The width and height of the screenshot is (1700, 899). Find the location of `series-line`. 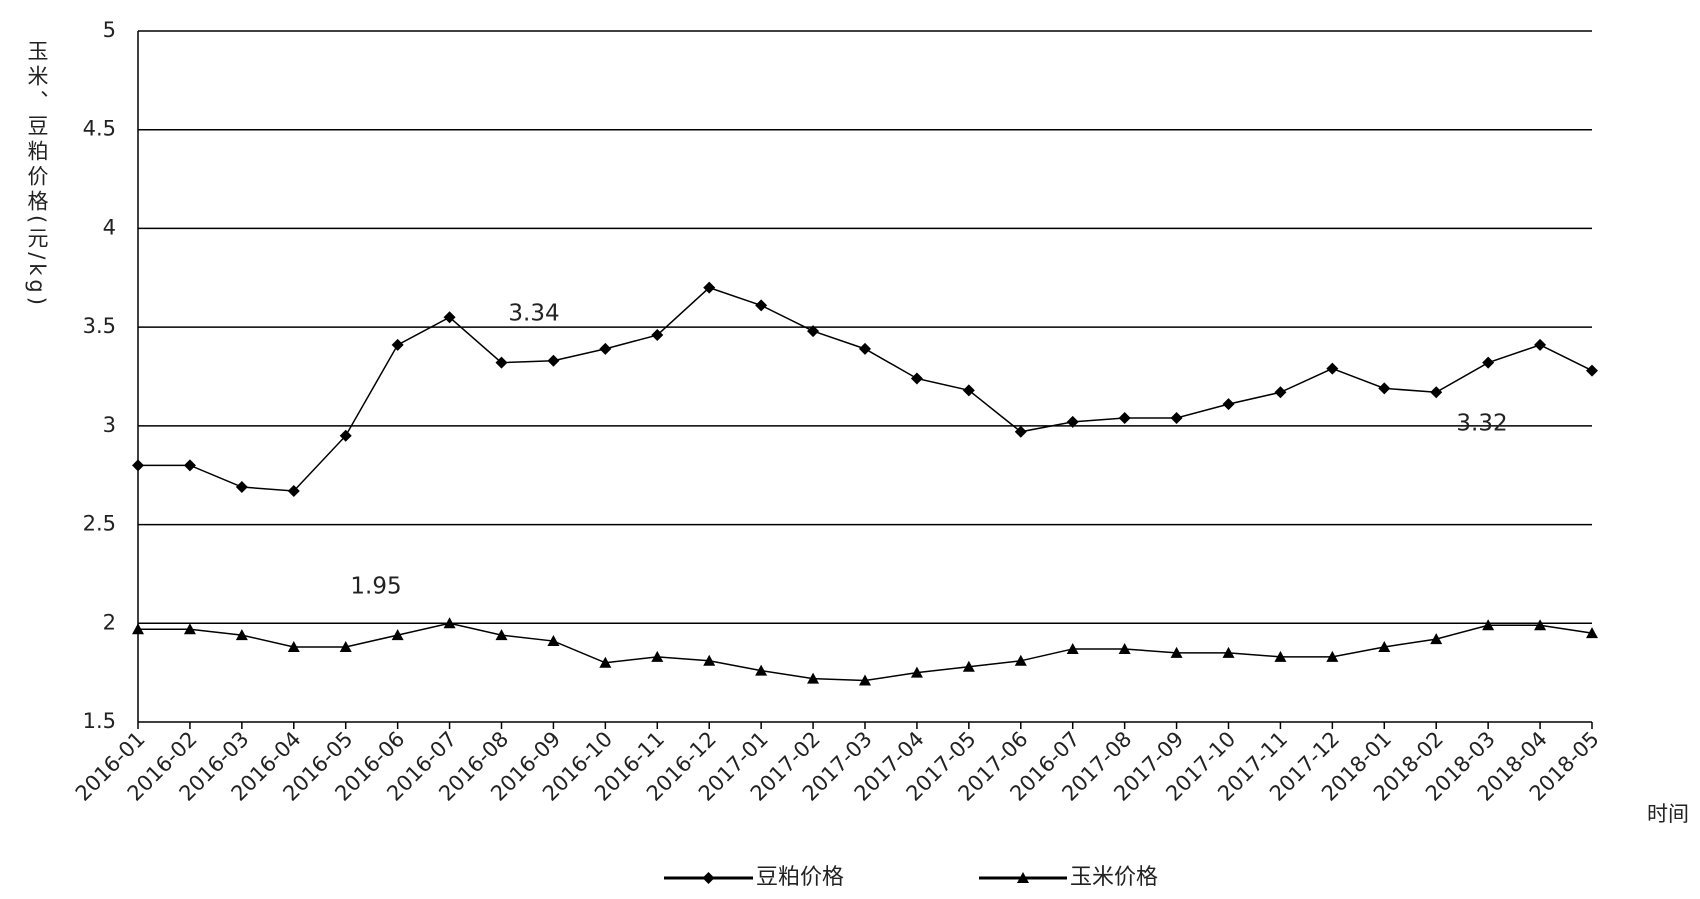

series-line is located at coordinates (865, 652).